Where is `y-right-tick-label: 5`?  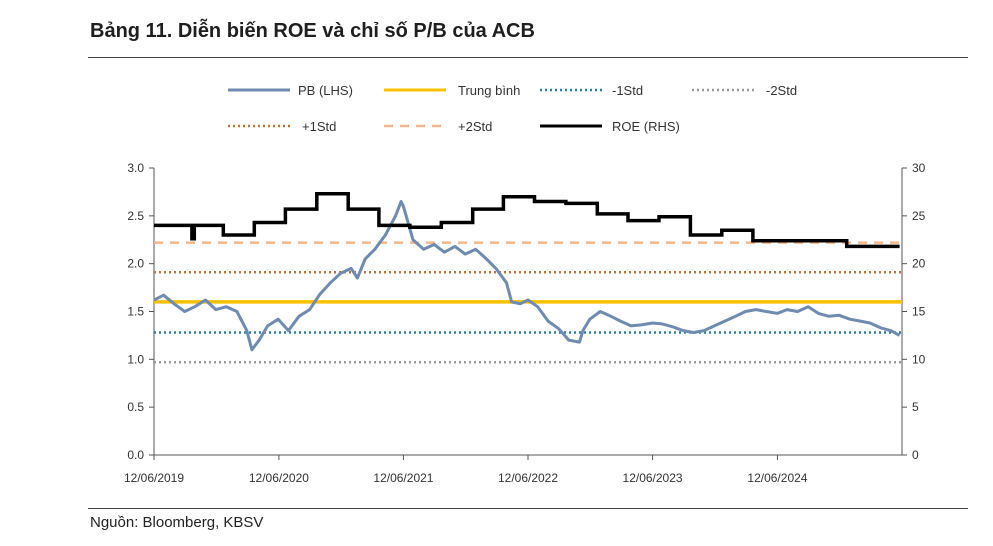 y-right-tick-label: 5 is located at coordinates (915, 407).